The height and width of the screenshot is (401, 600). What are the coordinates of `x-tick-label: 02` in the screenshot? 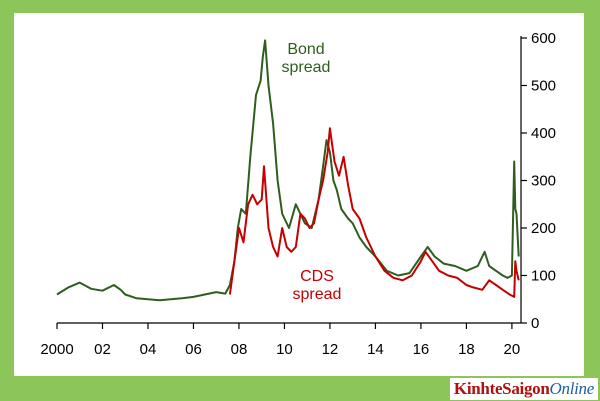 It's located at (102, 349).